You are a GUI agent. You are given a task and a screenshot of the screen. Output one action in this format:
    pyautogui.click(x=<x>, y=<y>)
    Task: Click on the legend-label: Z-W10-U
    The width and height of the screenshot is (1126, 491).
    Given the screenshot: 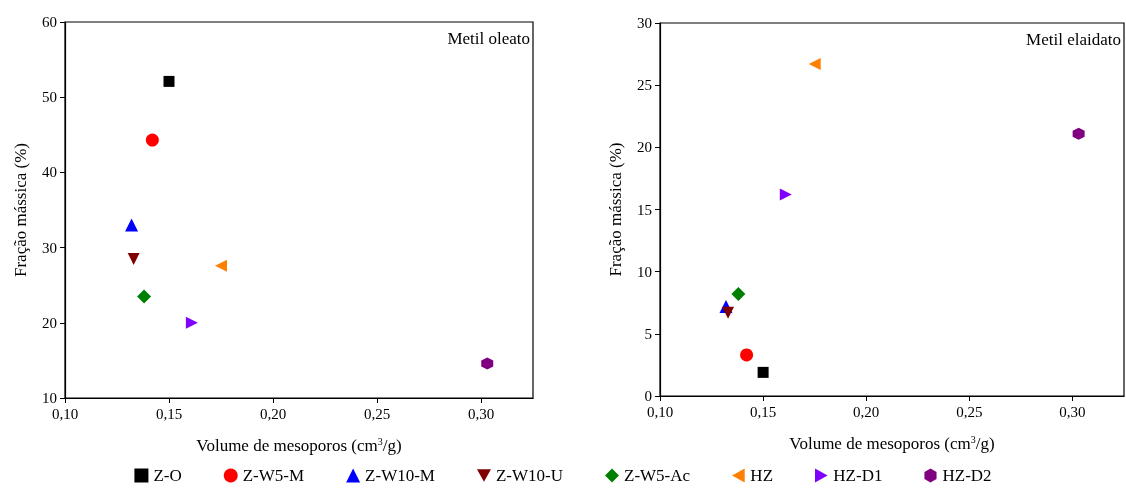 What is the action you would take?
    pyautogui.click(x=529, y=475)
    